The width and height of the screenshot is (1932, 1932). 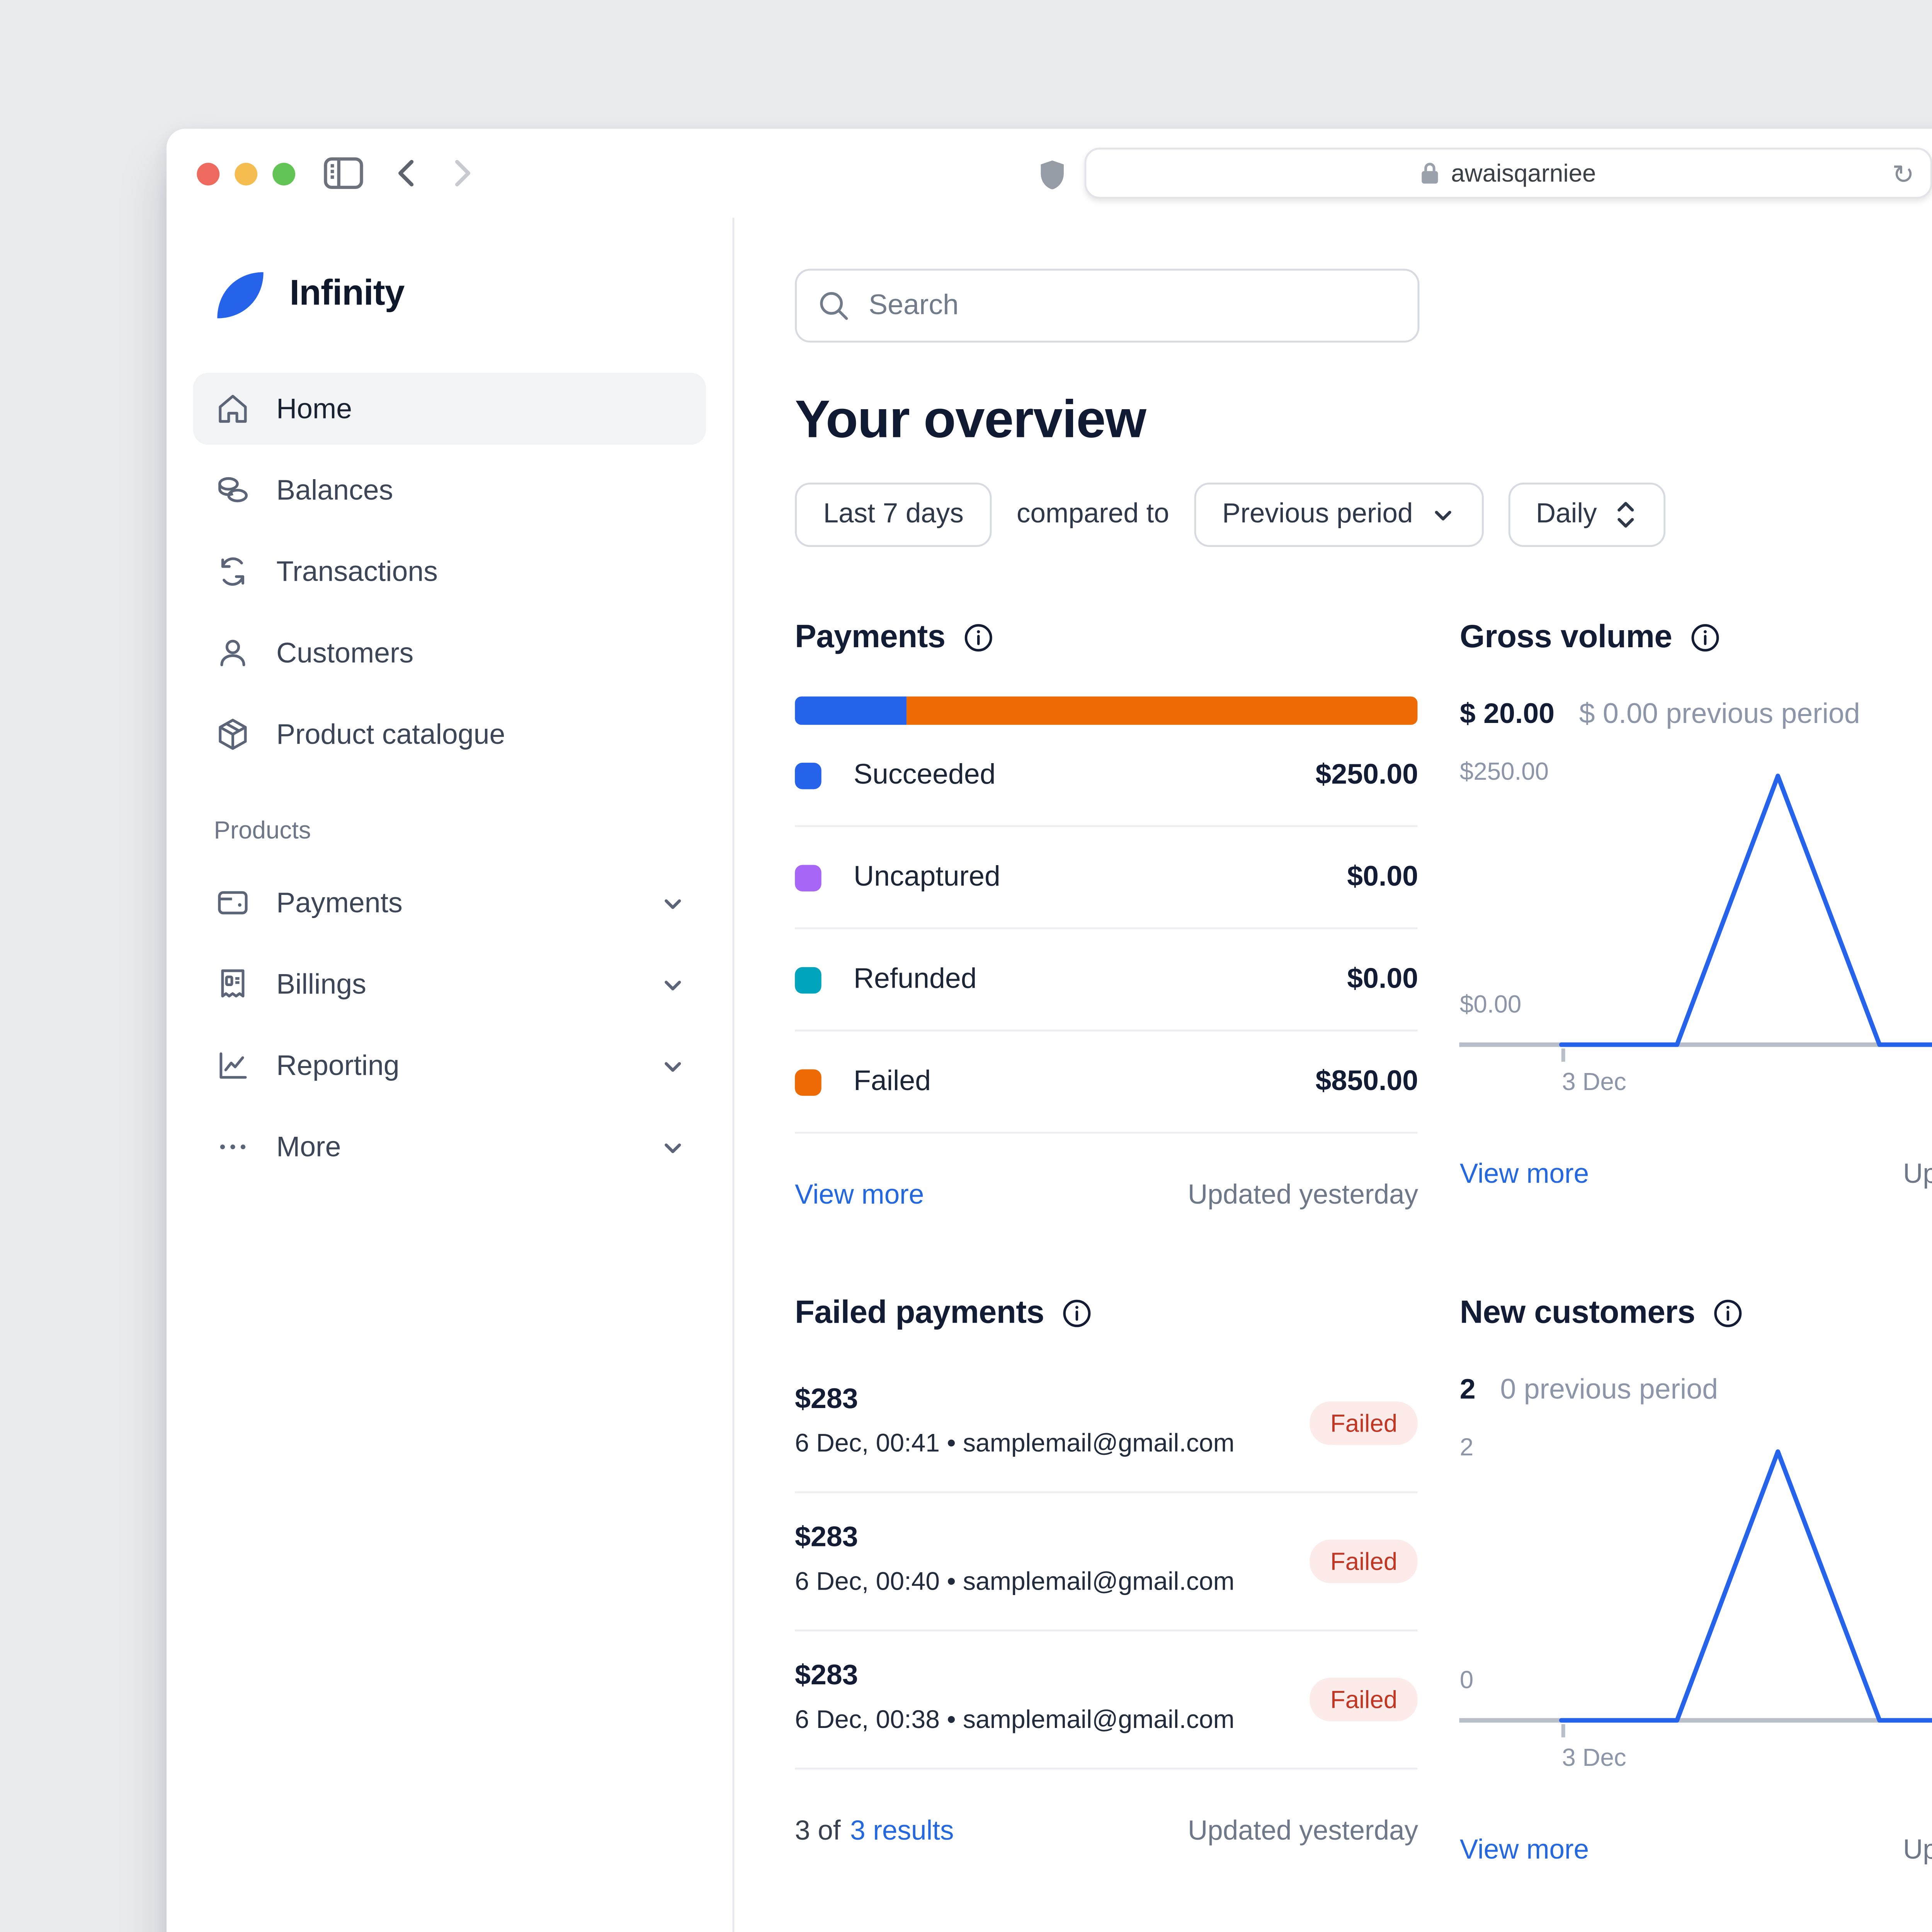 I want to click on succeeded-swatch, so click(x=808, y=776).